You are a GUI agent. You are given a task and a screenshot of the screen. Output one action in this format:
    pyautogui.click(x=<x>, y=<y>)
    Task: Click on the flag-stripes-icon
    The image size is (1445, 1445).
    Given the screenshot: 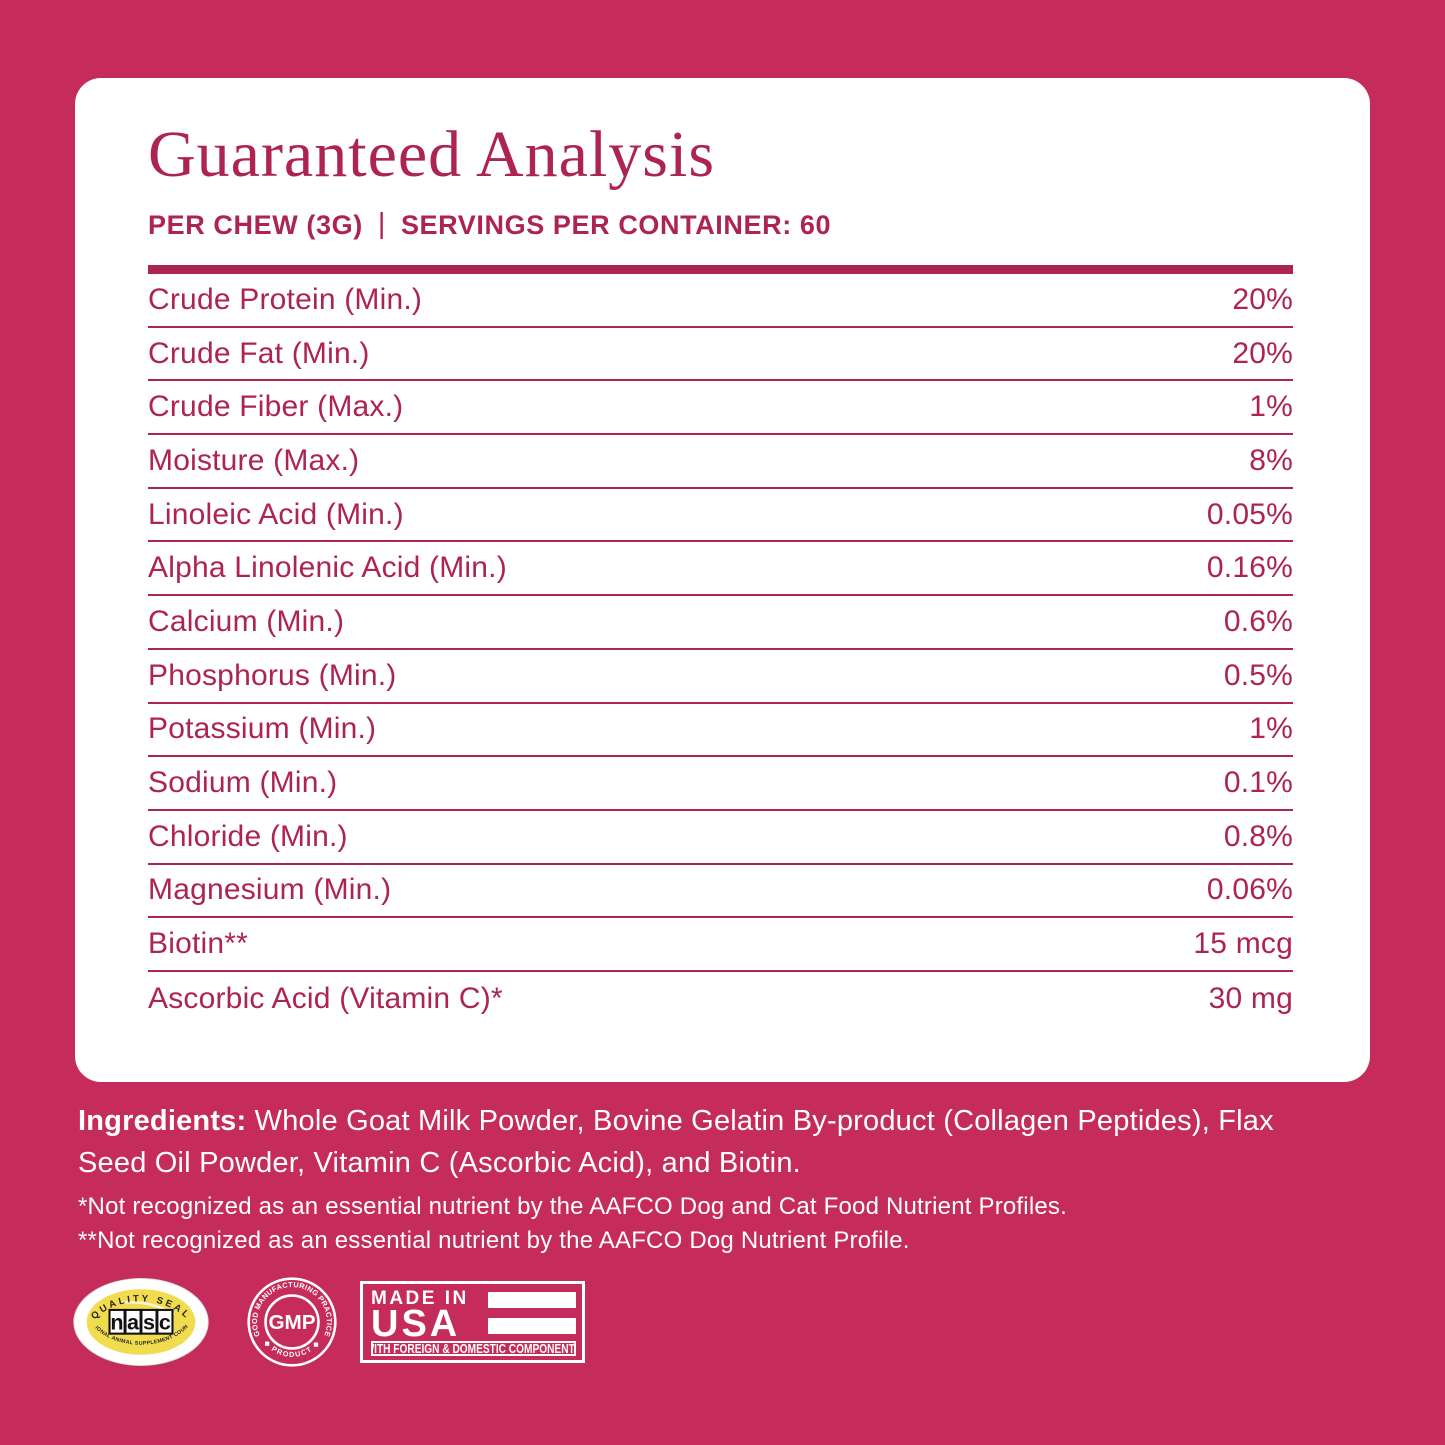 What is the action you would take?
    pyautogui.click(x=532, y=1315)
    